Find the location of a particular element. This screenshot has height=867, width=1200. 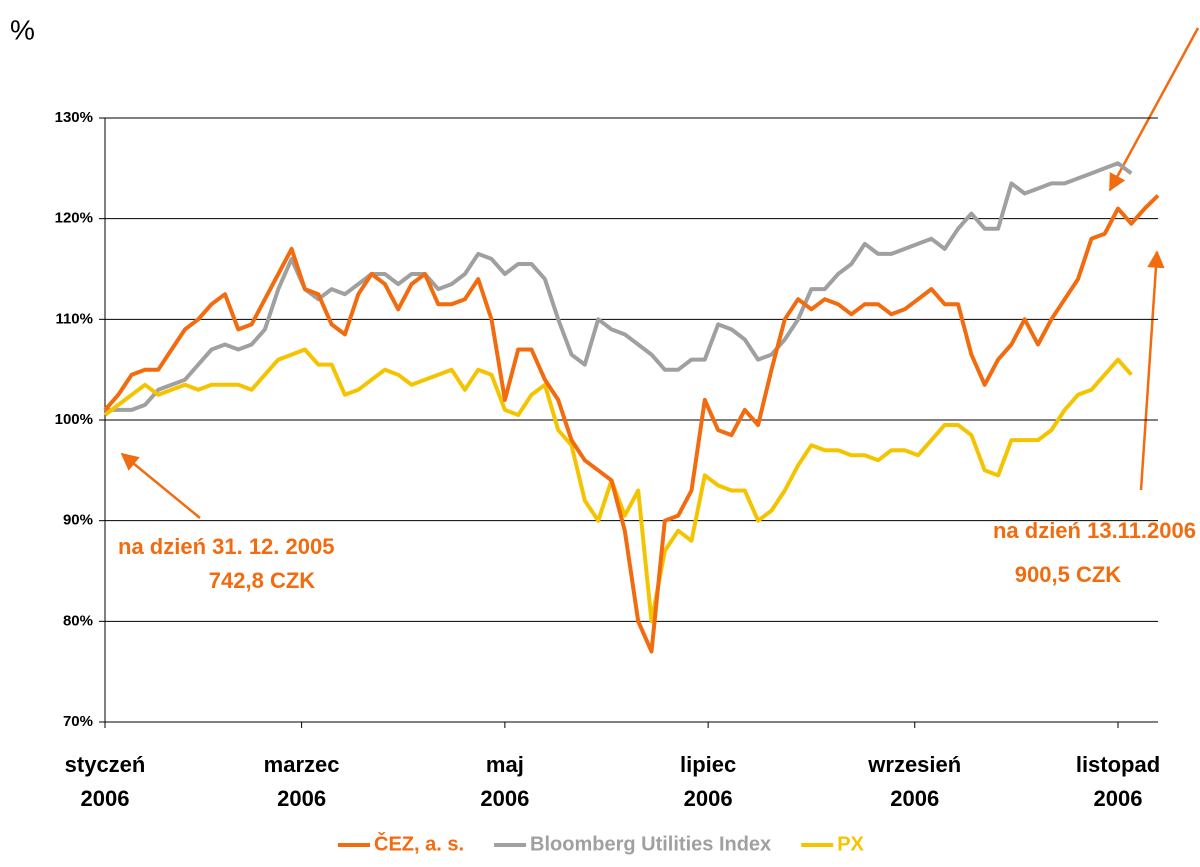

legend-label: Bloomberg Utilities Index is located at coordinates (650, 844).